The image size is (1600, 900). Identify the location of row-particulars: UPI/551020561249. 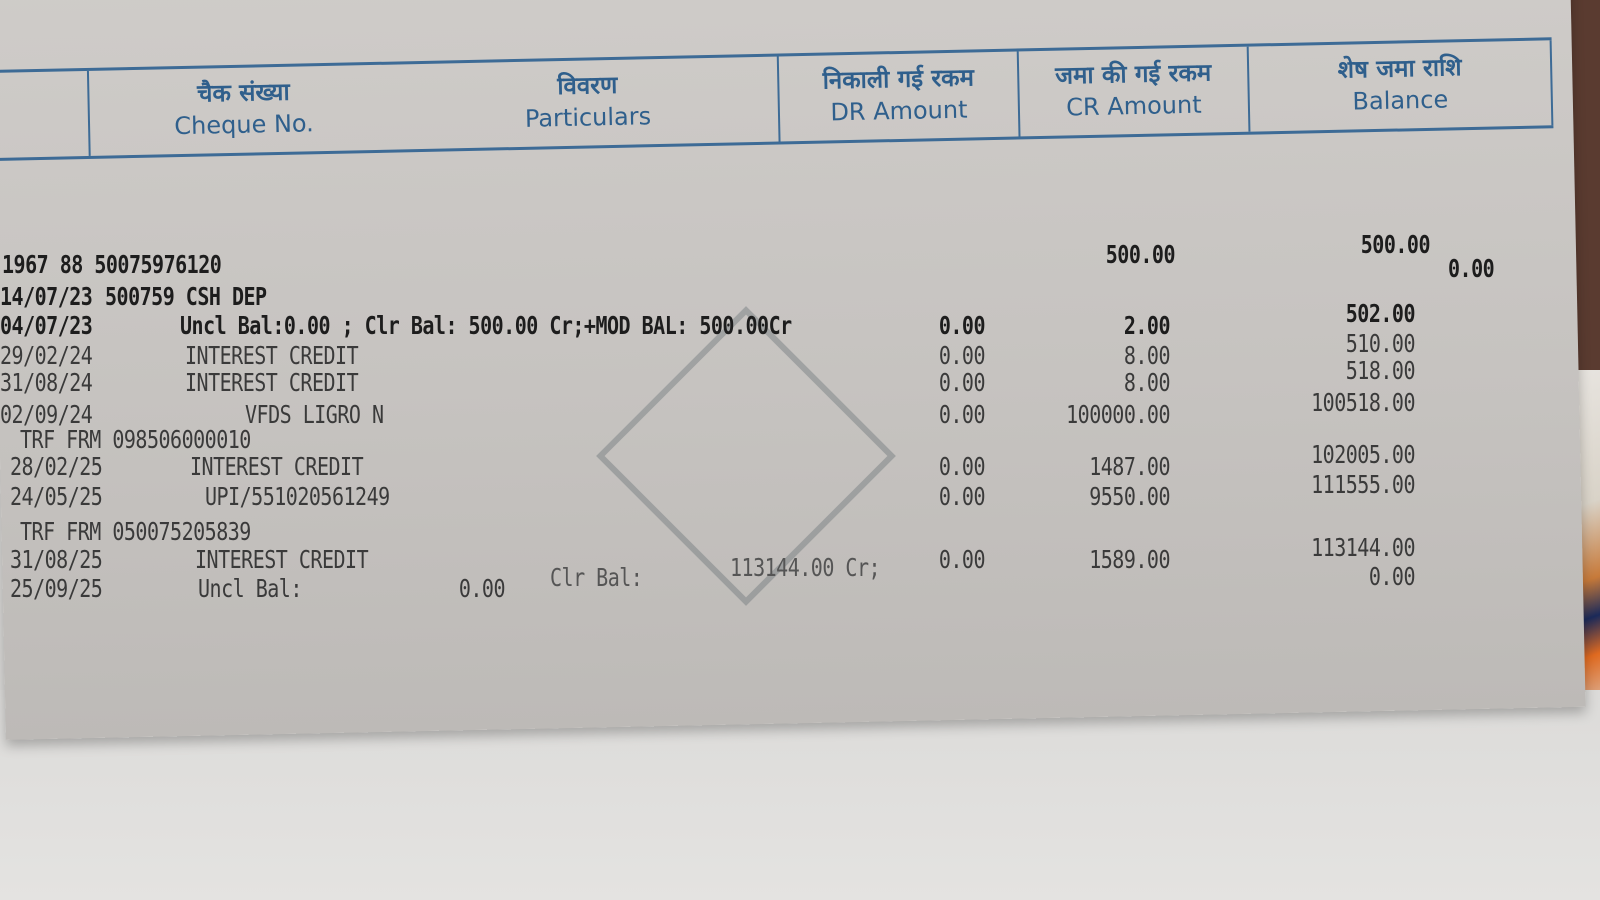
(297, 495).